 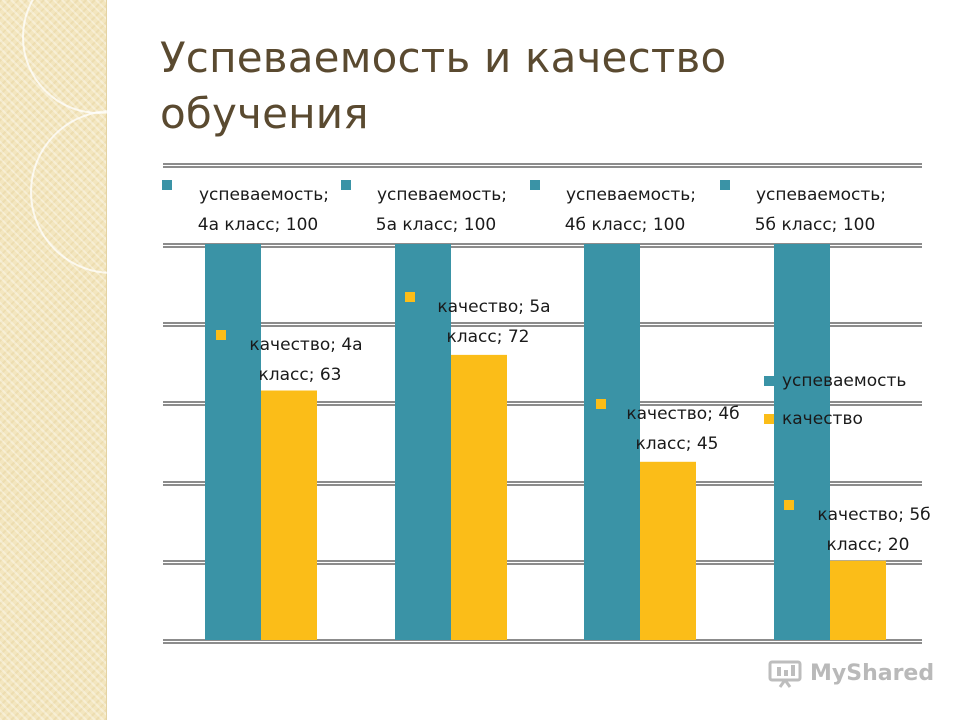 What do you see at coordinates (802, 442) in the screenshot?
I see `bar-успеваемость-4` at bounding box center [802, 442].